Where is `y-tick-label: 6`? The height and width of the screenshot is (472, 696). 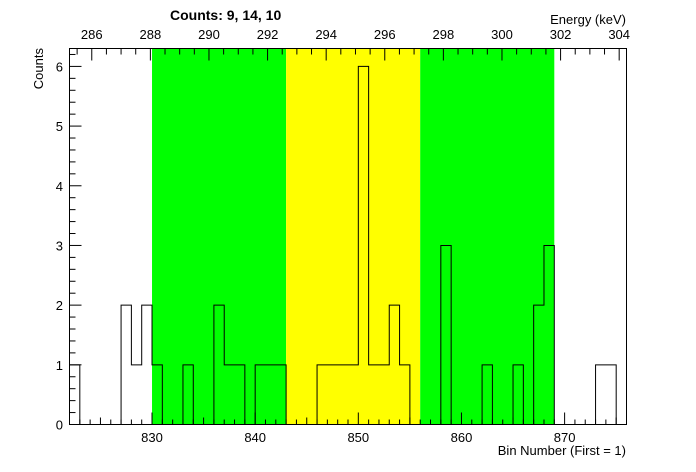 y-tick-label: 6 is located at coordinates (59, 66).